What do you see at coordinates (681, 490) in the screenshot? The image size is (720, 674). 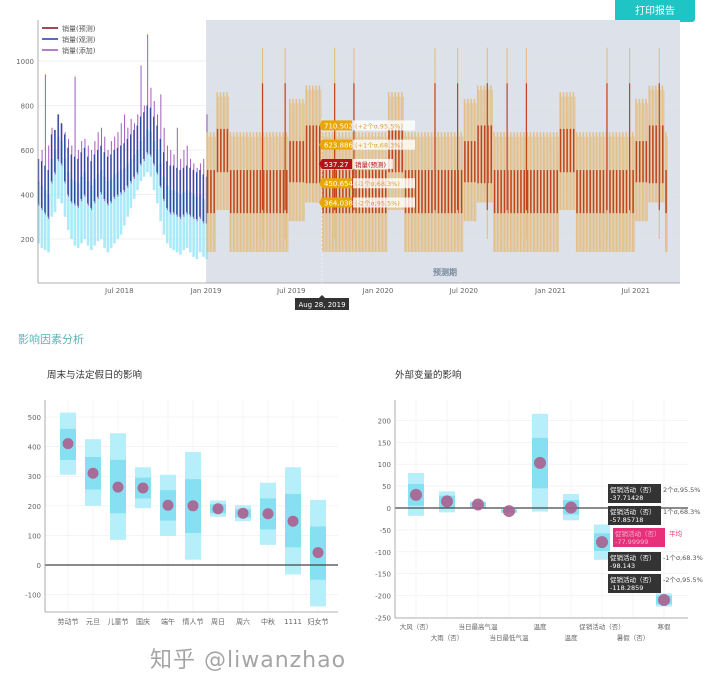 I see `tooltip-label: 2个σ,95.5%` at bounding box center [681, 490].